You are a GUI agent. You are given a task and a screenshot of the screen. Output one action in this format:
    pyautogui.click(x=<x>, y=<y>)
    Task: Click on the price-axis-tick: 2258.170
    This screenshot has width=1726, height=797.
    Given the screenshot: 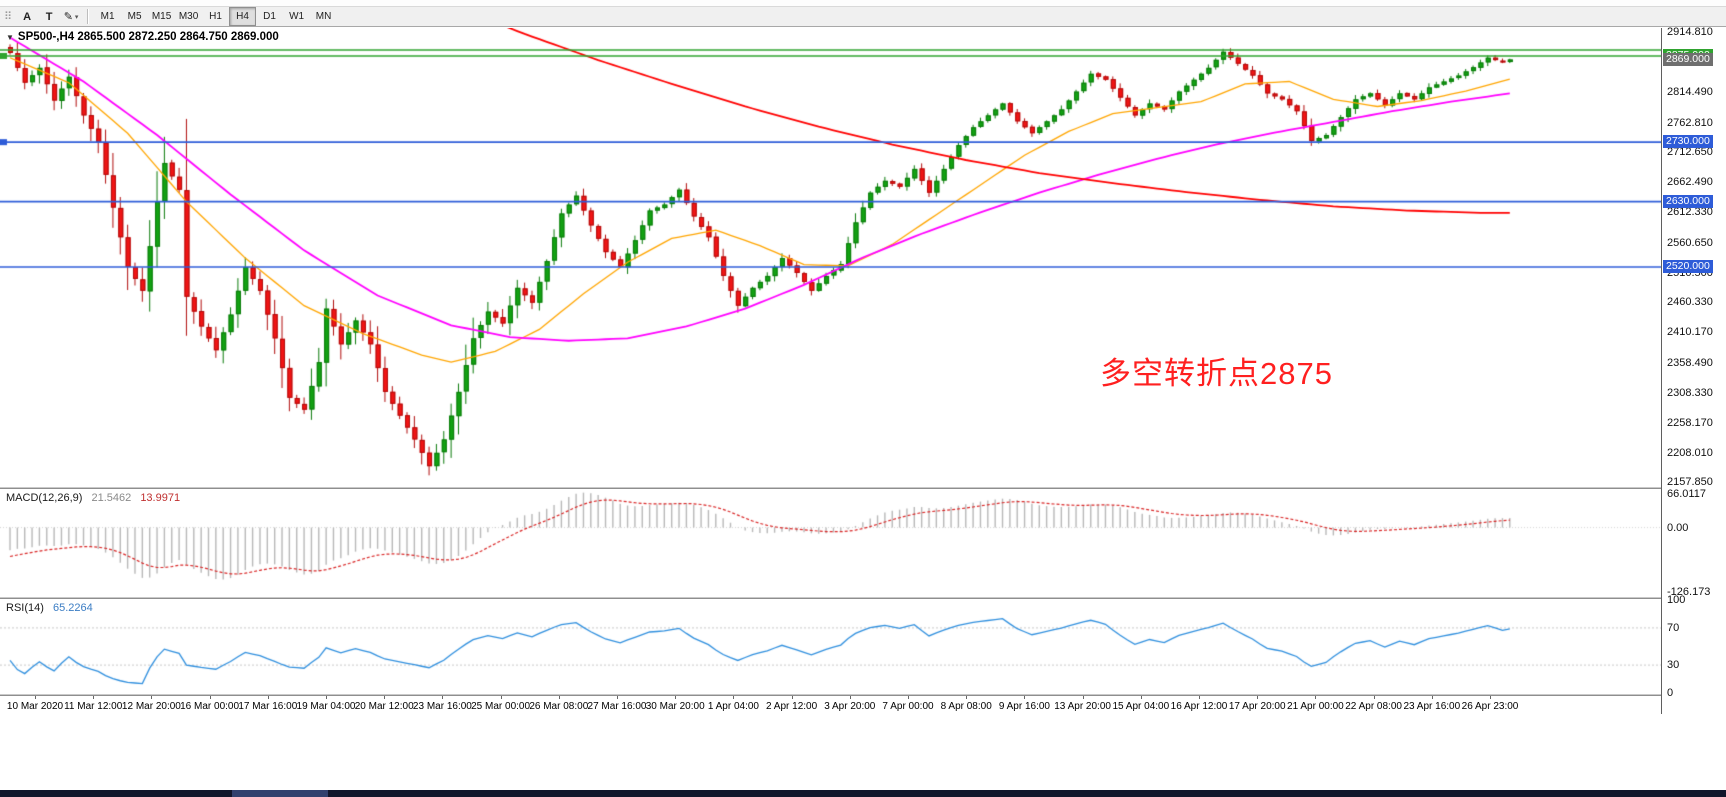 What is the action you would take?
    pyautogui.click(x=1690, y=422)
    